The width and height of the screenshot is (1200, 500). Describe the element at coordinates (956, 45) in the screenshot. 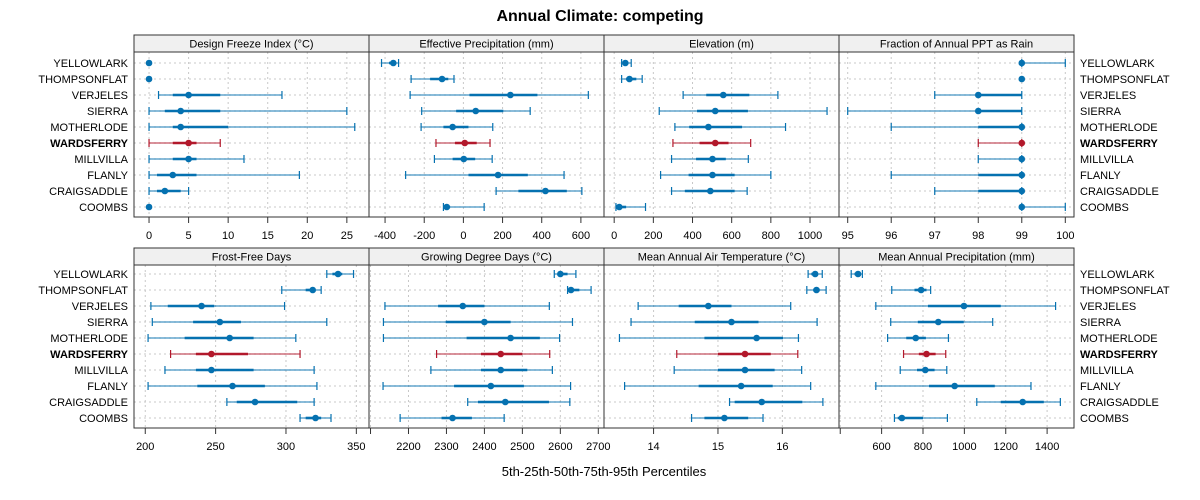

I see `panel-title: Fraction of Annual PPT as Rain` at that location.